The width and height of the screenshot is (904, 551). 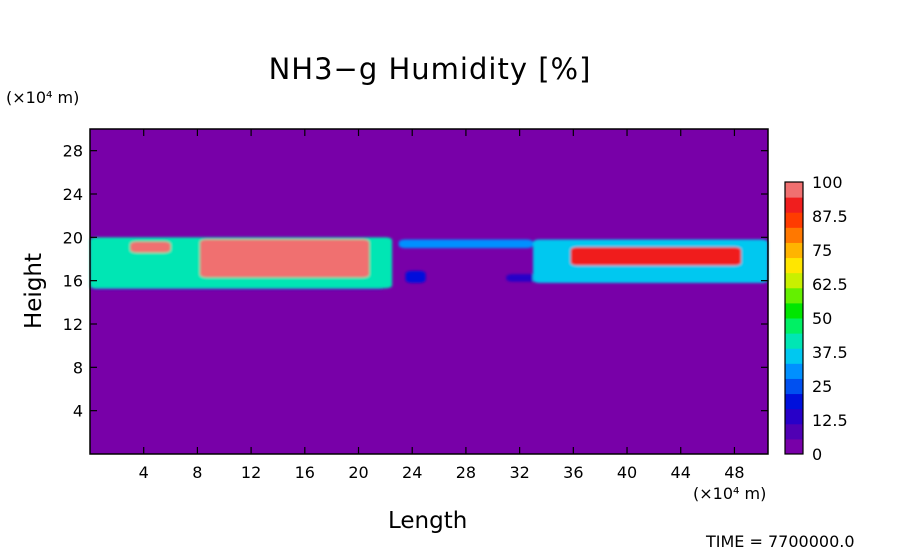 I want to click on colorbar-label: 75, so click(x=822, y=250).